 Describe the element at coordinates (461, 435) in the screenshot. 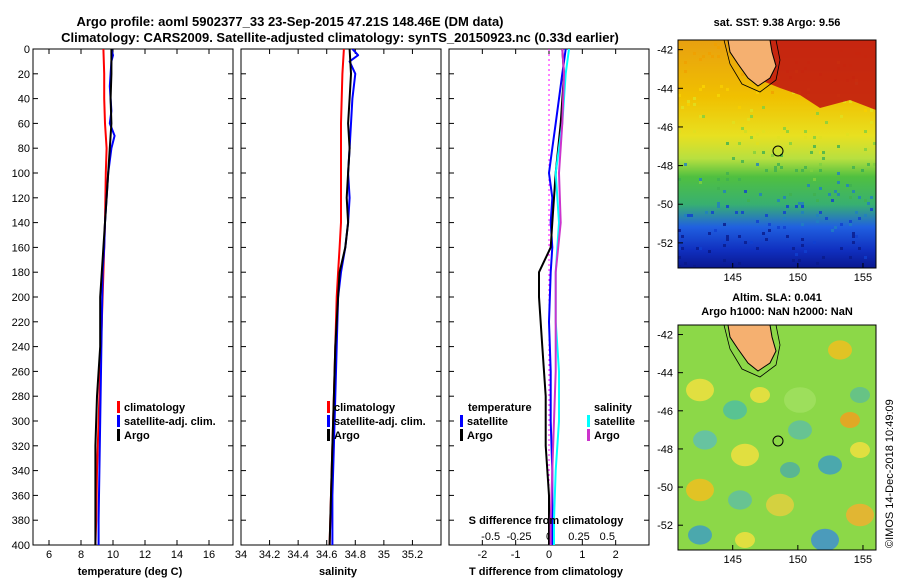

I see `legend-swatch-t-argo` at that location.